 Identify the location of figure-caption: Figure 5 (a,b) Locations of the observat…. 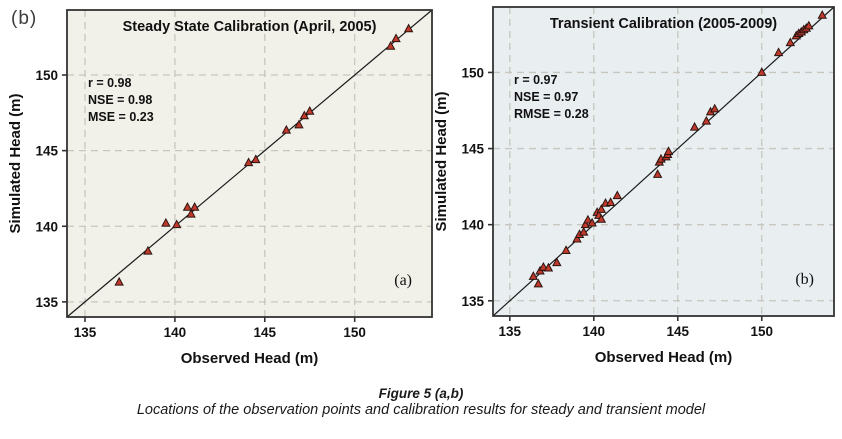
(421, 402).